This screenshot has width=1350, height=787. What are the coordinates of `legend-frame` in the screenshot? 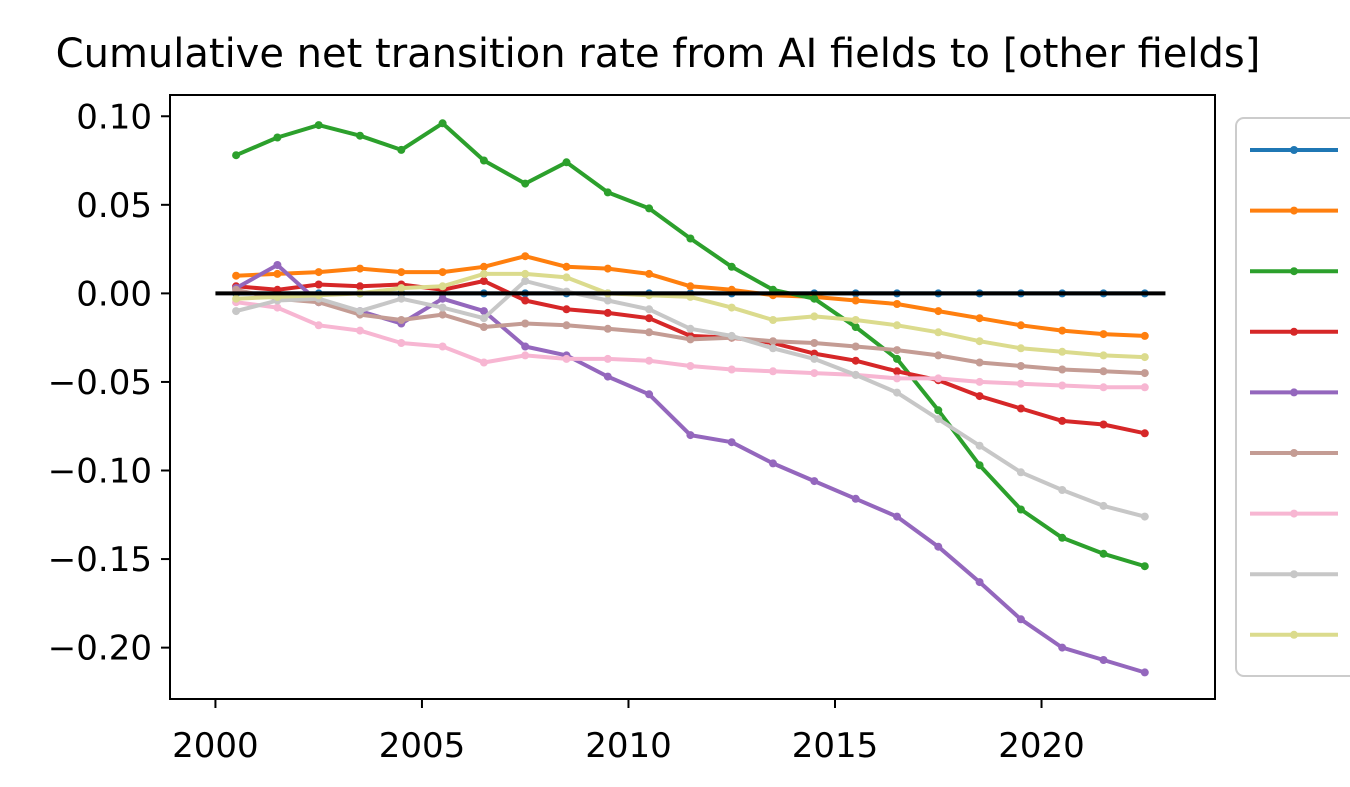 It's located at (1292, 397).